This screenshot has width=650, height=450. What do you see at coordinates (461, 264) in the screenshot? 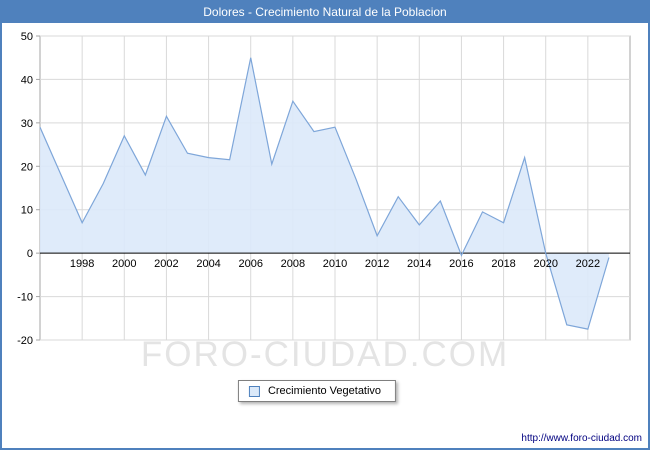
I see `x-tick-label: 2016` at bounding box center [461, 264].